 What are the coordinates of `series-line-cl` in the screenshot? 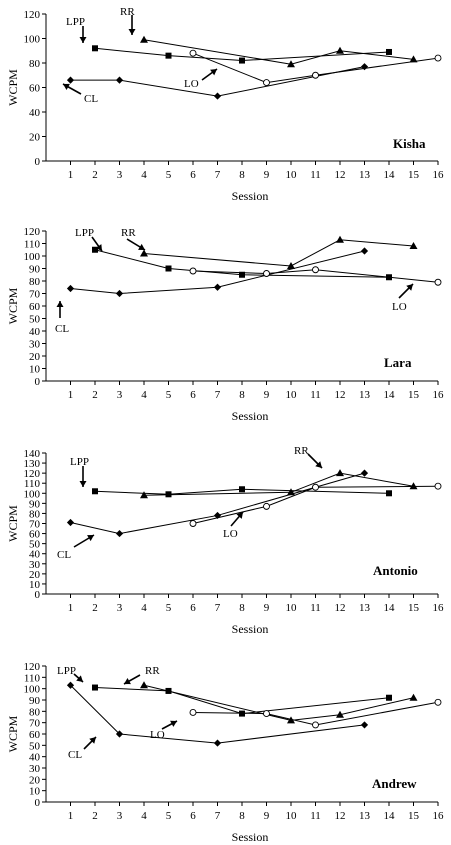 It's located at (217, 714).